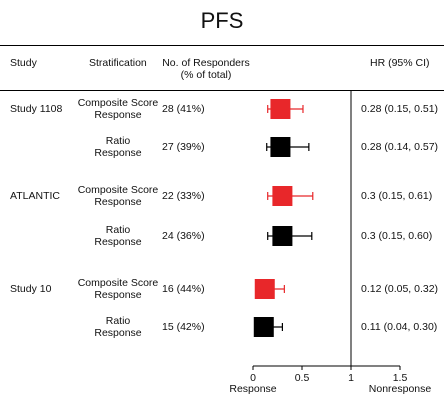  I want to click on row-hr-text: 0.28 (0.14, 0.57), so click(400, 147).